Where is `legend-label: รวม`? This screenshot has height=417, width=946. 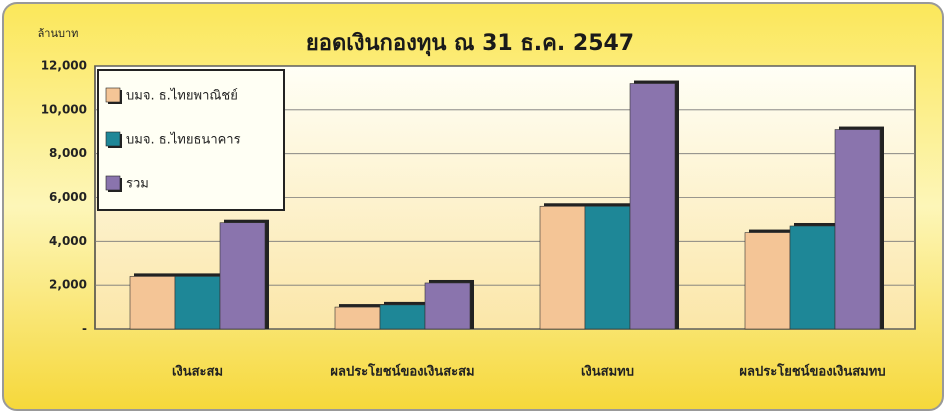 legend-label: รวม is located at coordinates (137, 184).